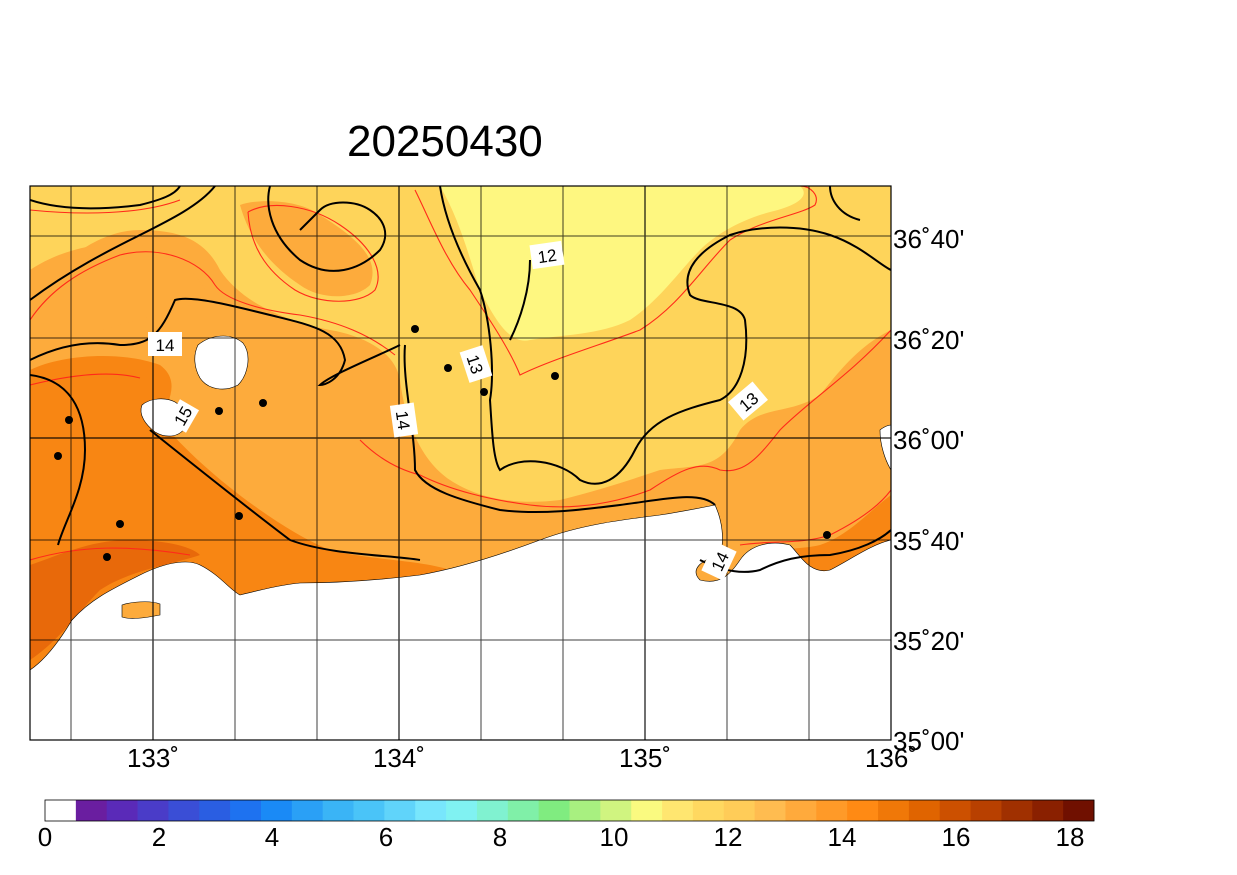 This screenshot has height=875, width=1237. Describe the element at coordinates (956, 837) in the screenshot. I see `colorbar-label: 16` at that location.